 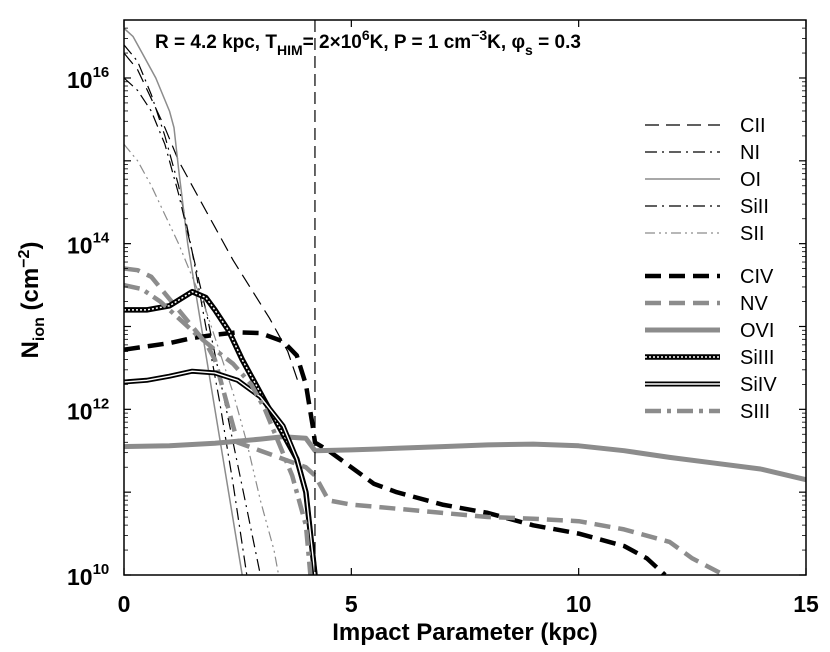 I want to click on legend-label-sii: SII, so click(x=752, y=234).